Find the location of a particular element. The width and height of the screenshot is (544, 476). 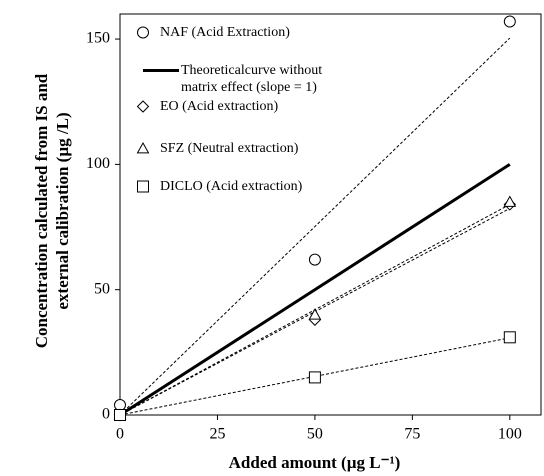

x-axis-title: Added amount (µg L⁻¹) is located at coordinates (314, 462).